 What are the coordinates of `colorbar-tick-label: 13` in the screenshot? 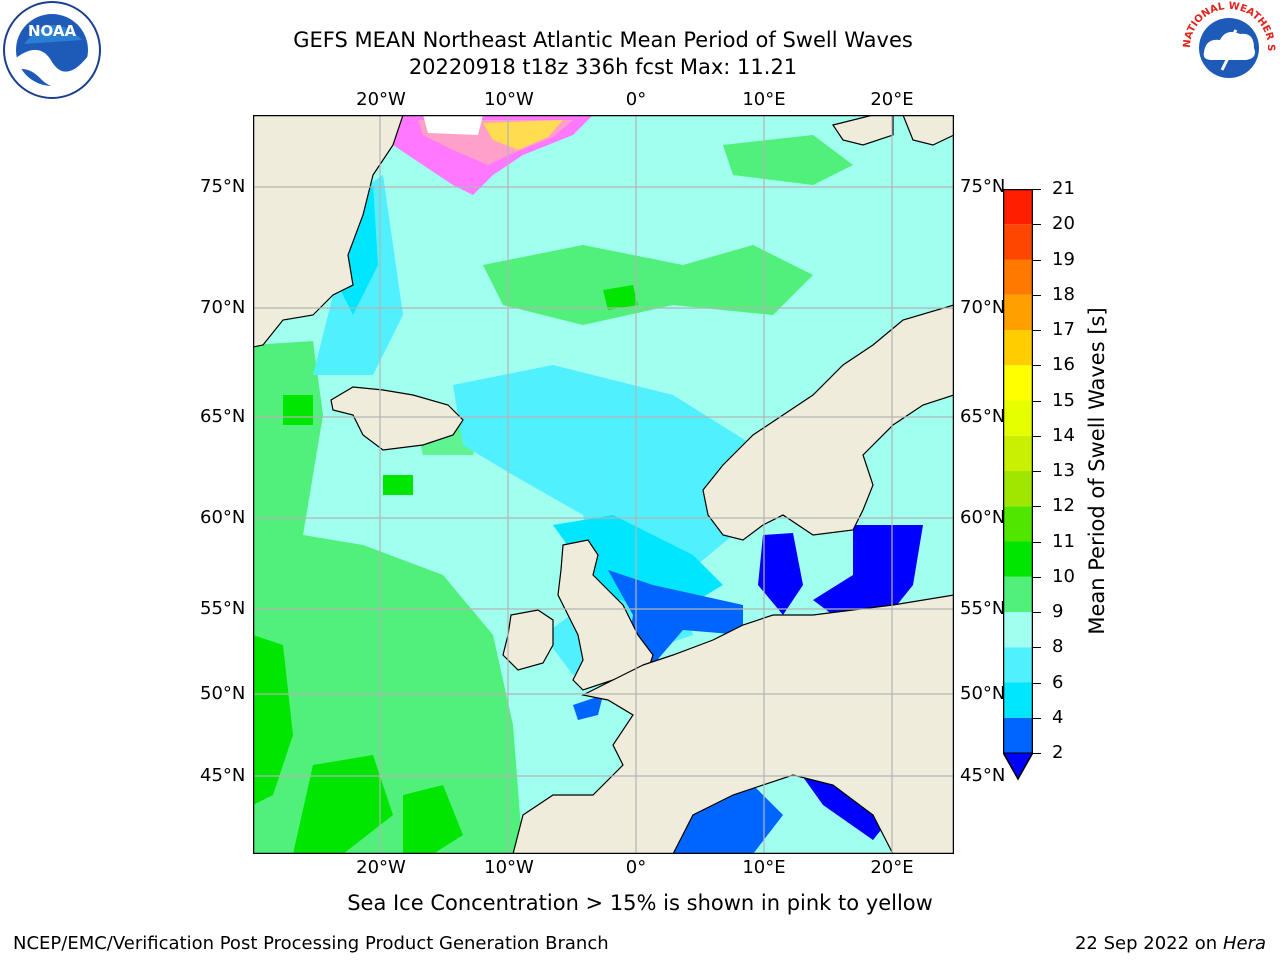 It's located at (1063, 470).